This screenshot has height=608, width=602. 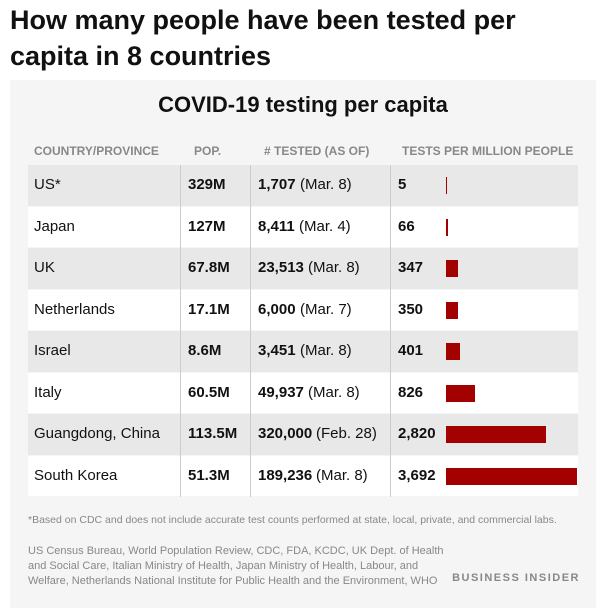 I want to click on tested: 189,236, so click(x=285, y=475).